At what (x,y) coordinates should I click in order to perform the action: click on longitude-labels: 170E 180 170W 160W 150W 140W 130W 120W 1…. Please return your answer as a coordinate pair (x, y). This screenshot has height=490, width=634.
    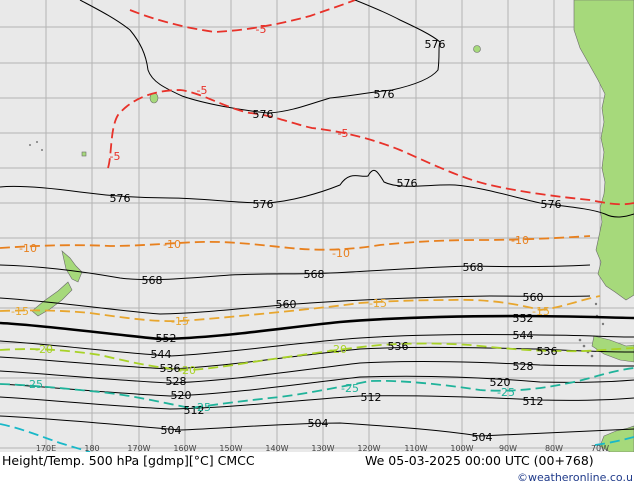
    Looking at the image, I should click on (322, 448).